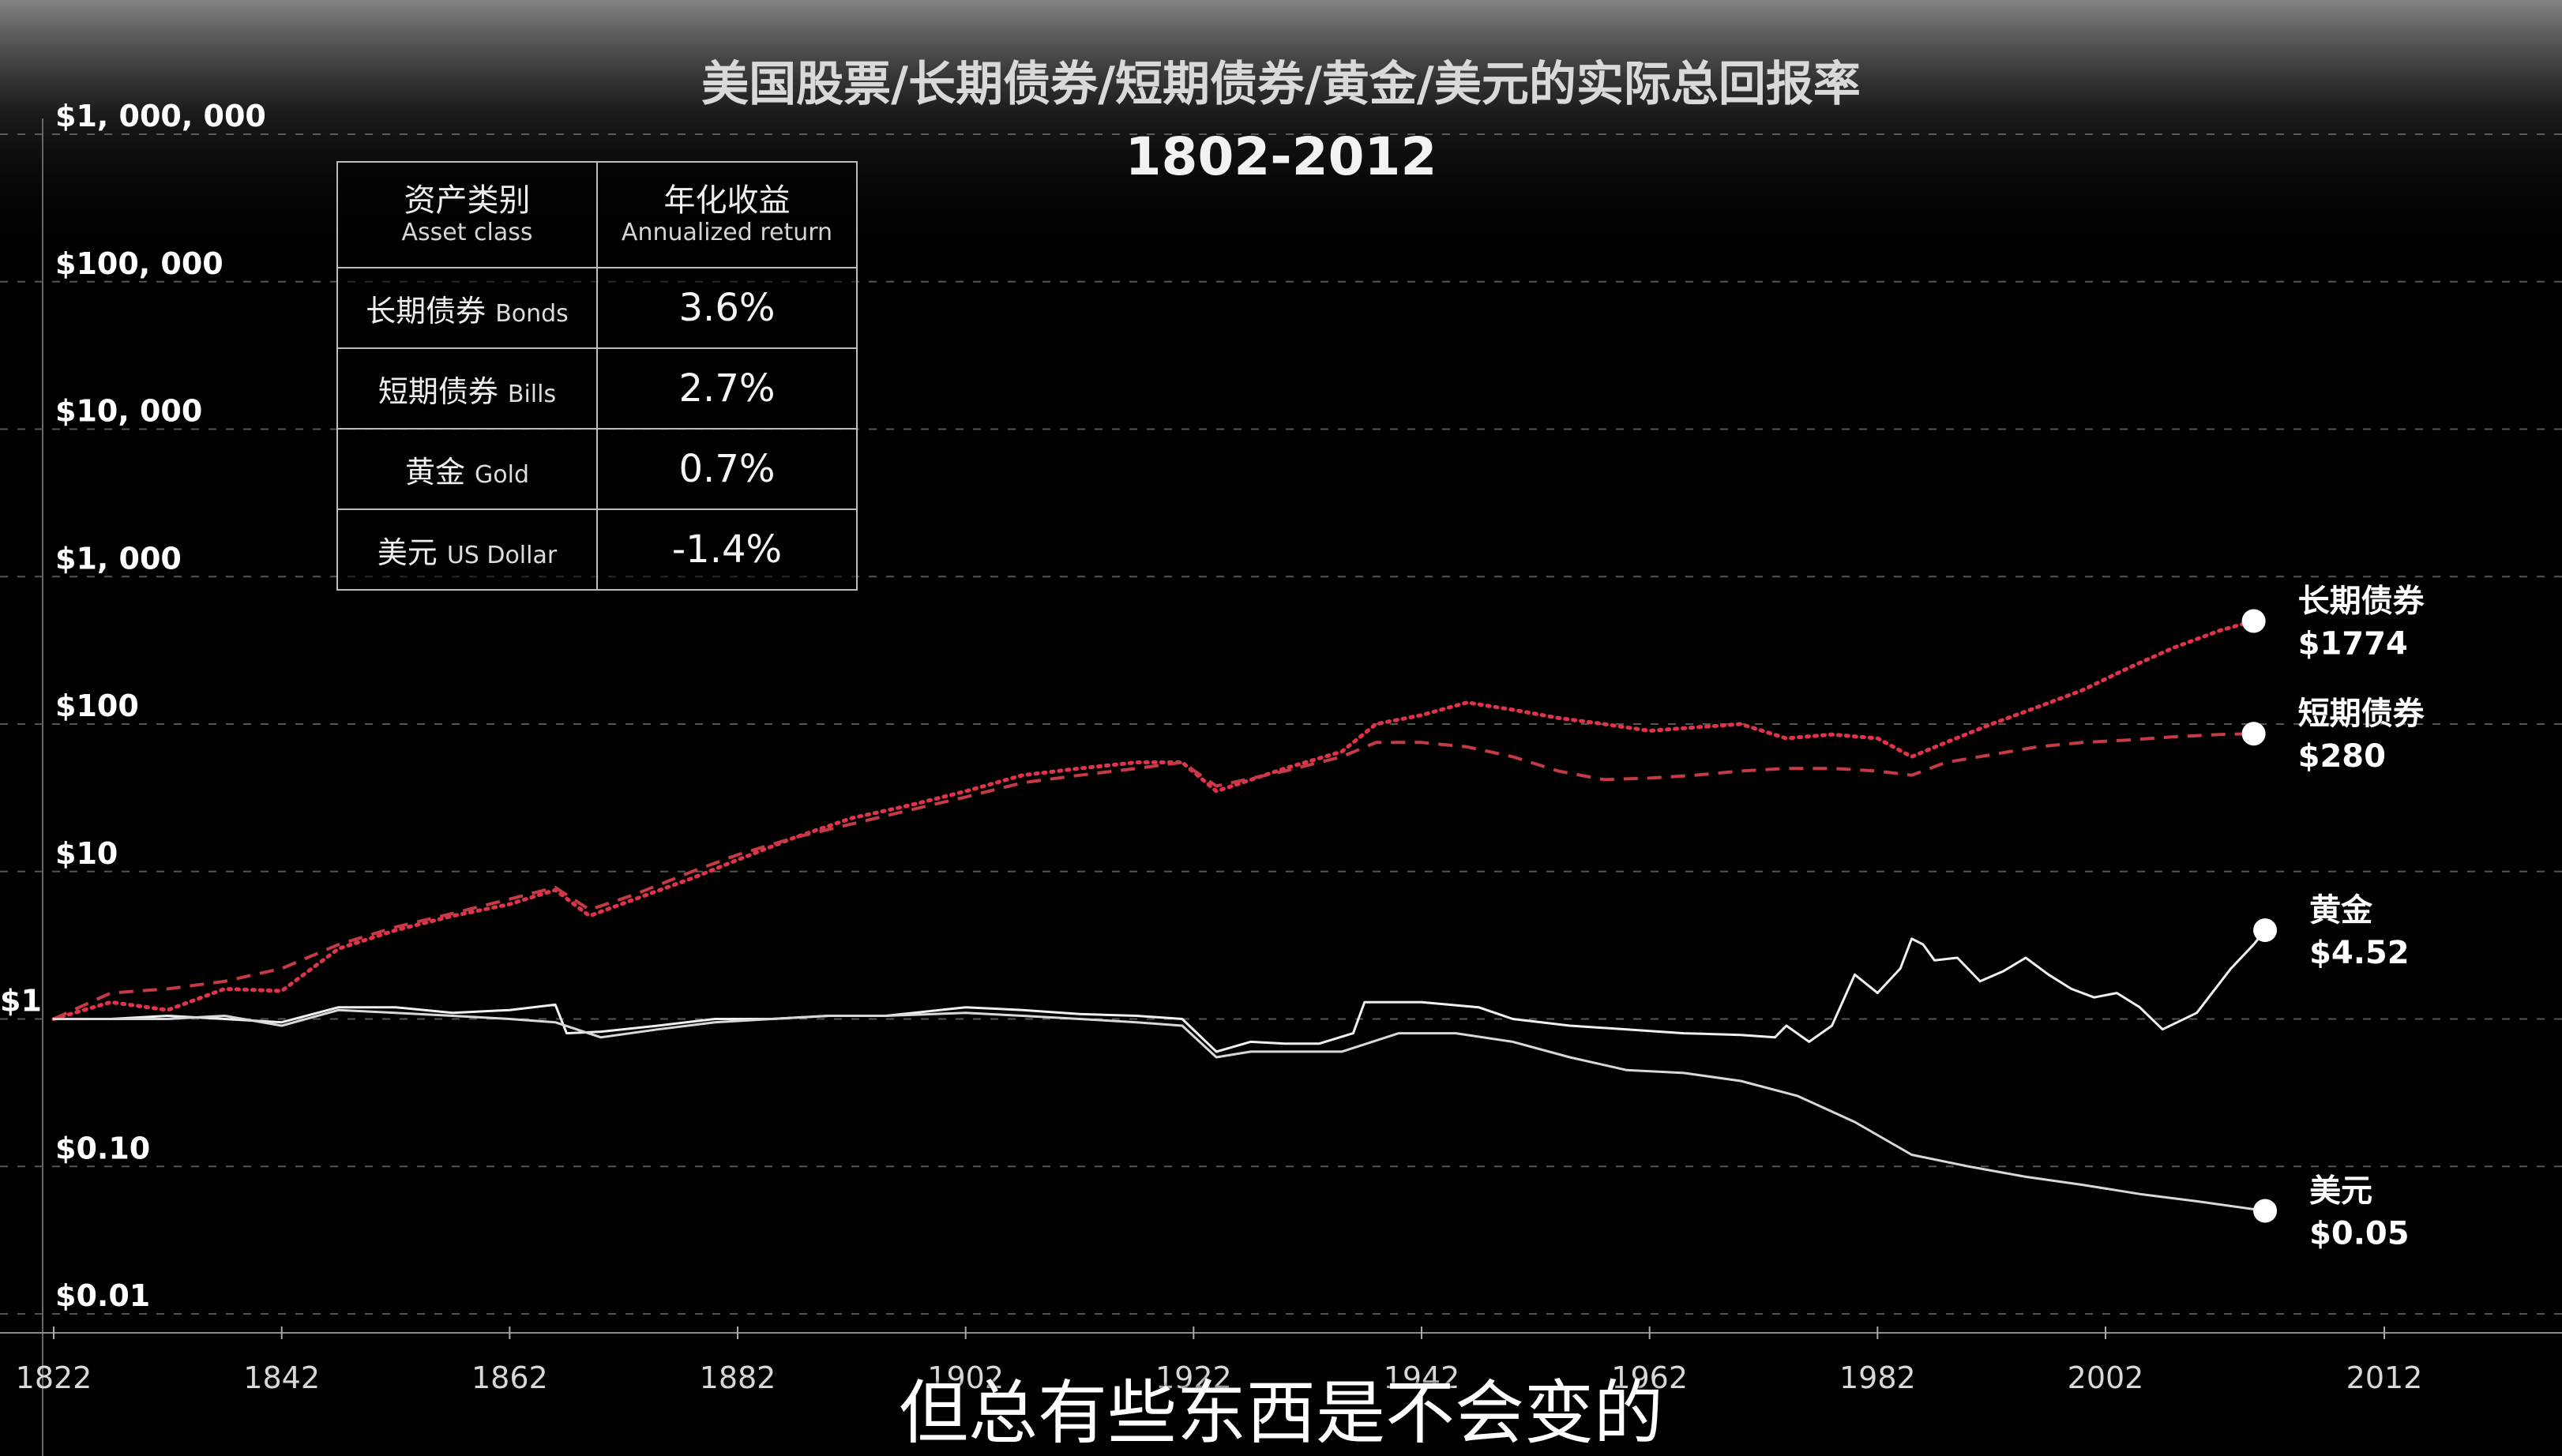 The width and height of the screenshot is (2562, 1456). I want to click on y-tick-label: $0.01, so click(103, 1295).